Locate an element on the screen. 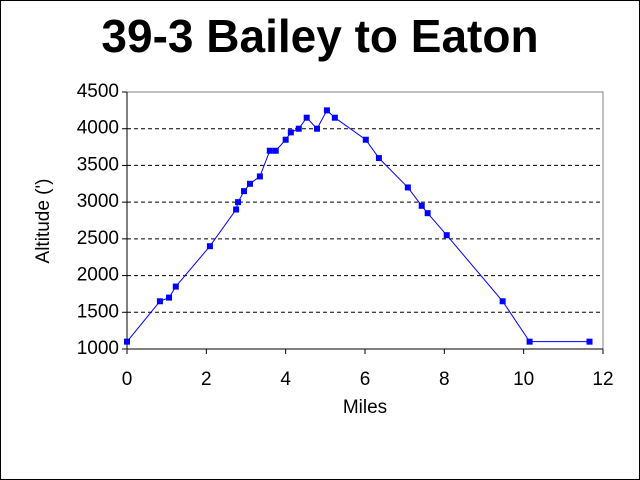  x-tick-label: 2 is located at coordinates (206, 379).